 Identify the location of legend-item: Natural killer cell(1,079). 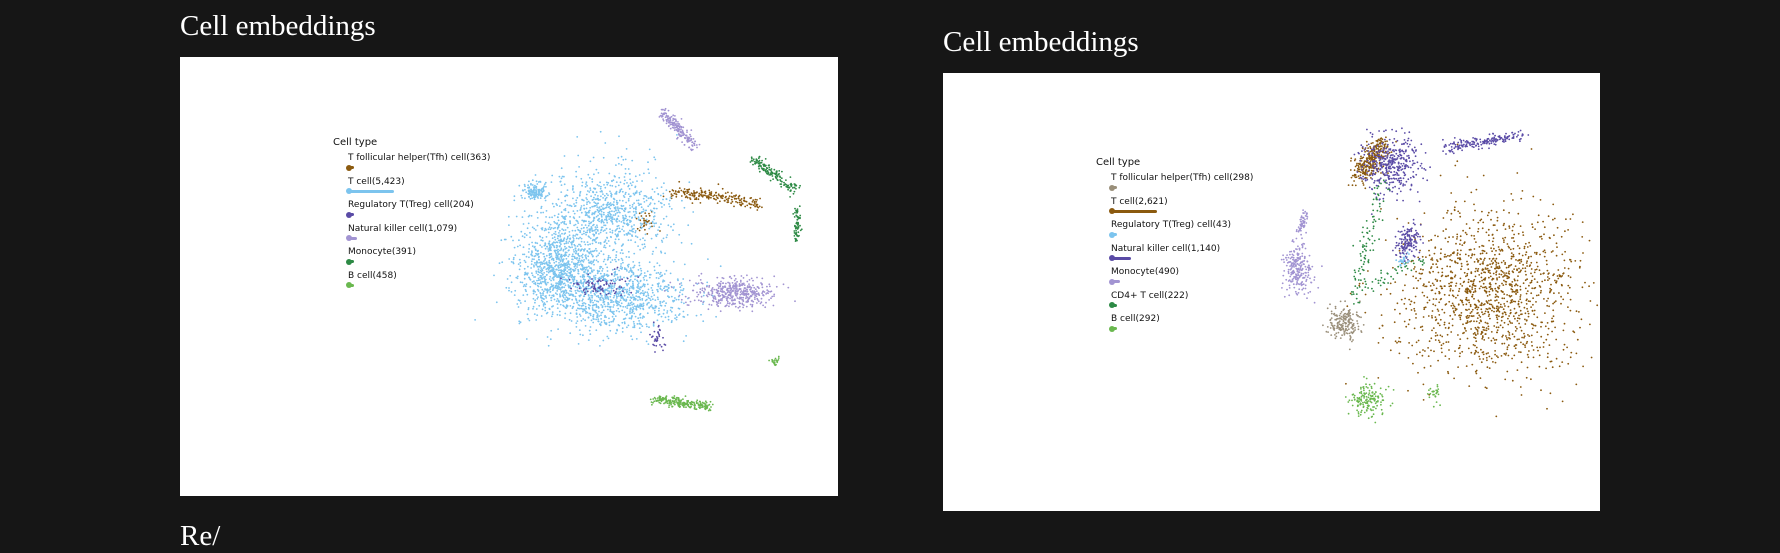
(411, 236).